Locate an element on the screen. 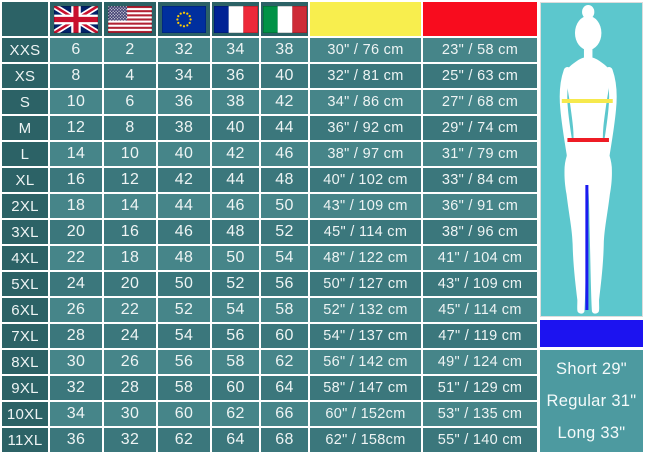 Image resolution: width=650 pixels, height=455 pixels. italy-value: 42 is located at coordinates (284, 102).